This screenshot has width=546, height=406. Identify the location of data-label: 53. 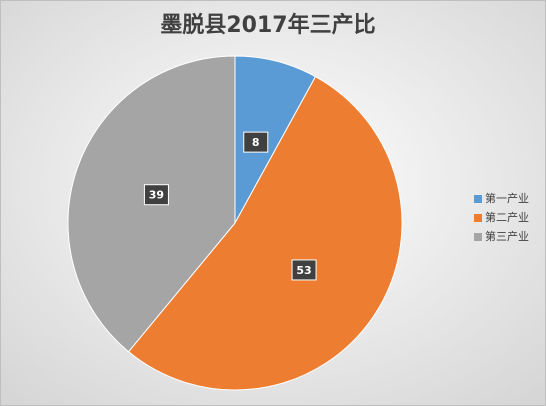
(303, 270).